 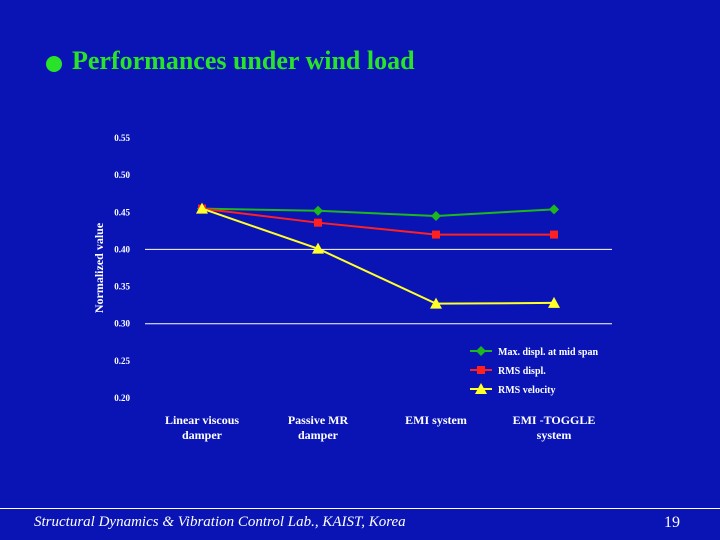 I want to click on x-tick-label: Linear viscous, so click(x=202, y=420).